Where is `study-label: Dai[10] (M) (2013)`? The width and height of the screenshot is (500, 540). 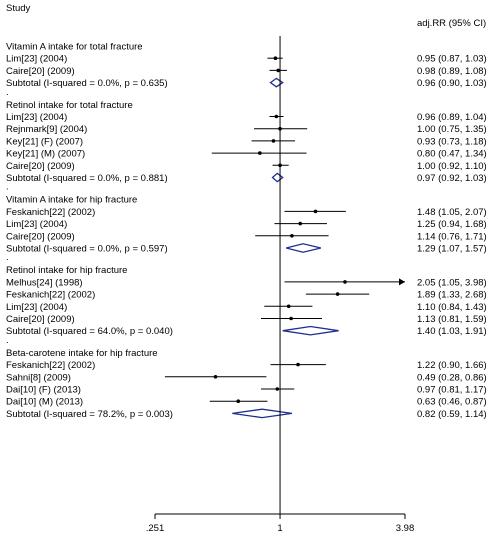 study-label: Dai[10] (M) (2013) is located at coordinates (44, 402).